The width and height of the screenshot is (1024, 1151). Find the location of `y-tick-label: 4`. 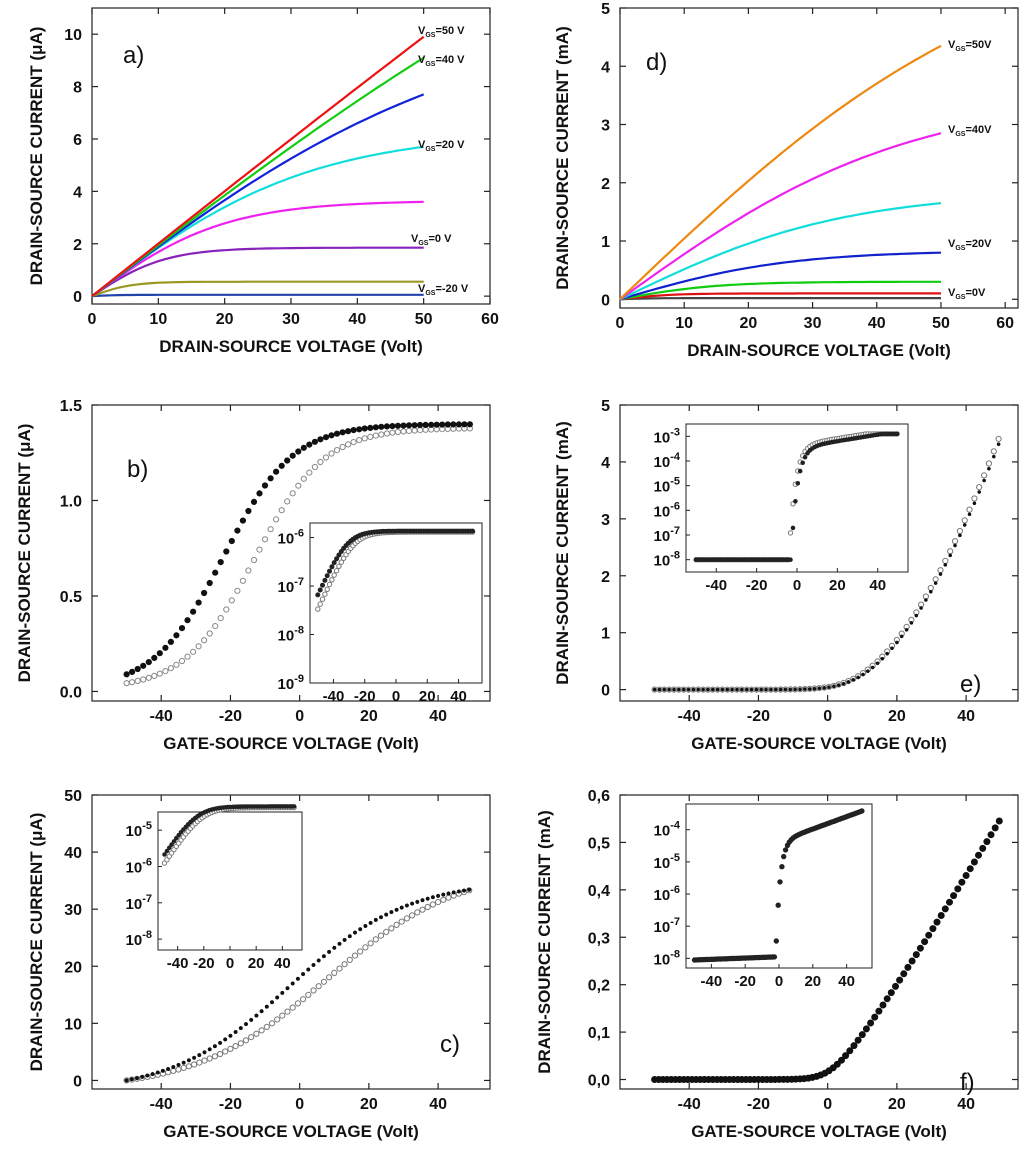

y-tick-label: 4 is located at coordinates (605, 463).